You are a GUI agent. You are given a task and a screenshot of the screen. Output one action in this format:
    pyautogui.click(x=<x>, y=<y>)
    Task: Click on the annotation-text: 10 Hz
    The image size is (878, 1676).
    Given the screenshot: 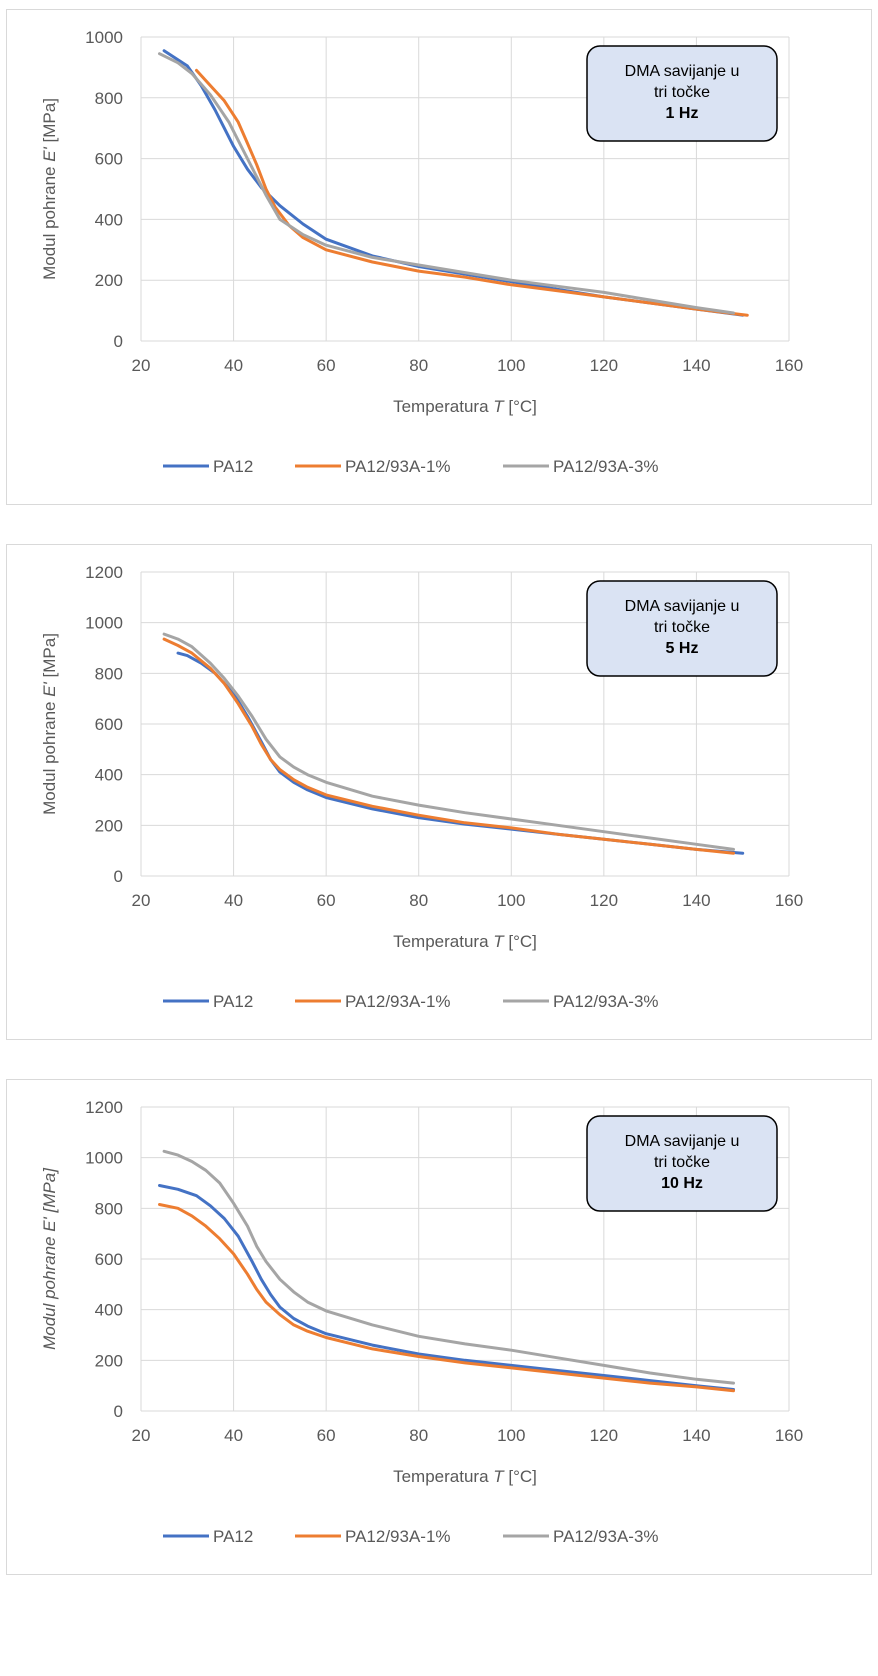 What is the action you would take?
    pyautogui.click(x=682, y=1183)
    